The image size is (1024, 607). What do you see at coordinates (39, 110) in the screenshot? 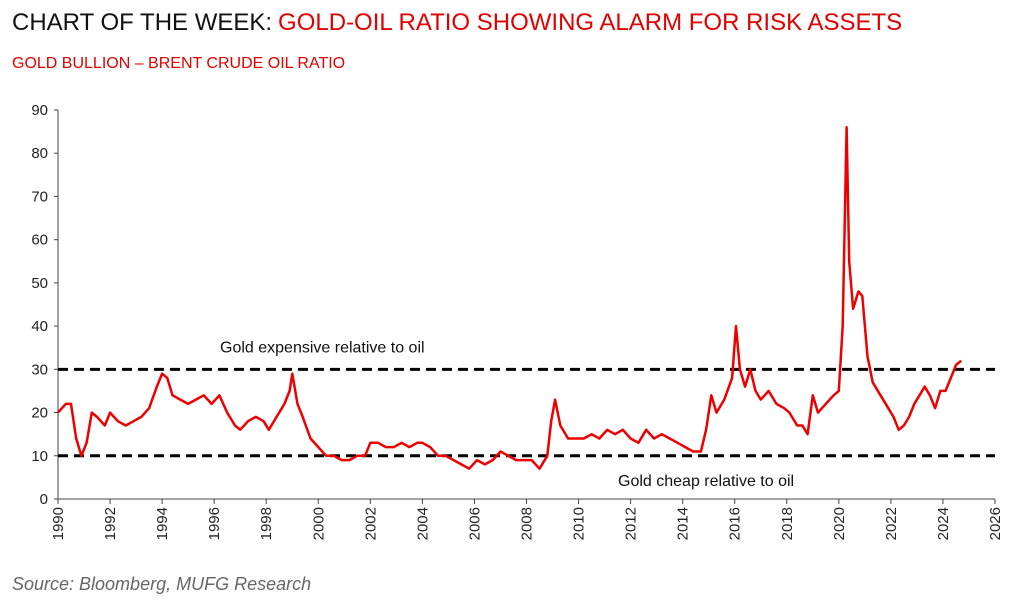
I see `y-tick-label: 90` at bounding box center [39, 110].